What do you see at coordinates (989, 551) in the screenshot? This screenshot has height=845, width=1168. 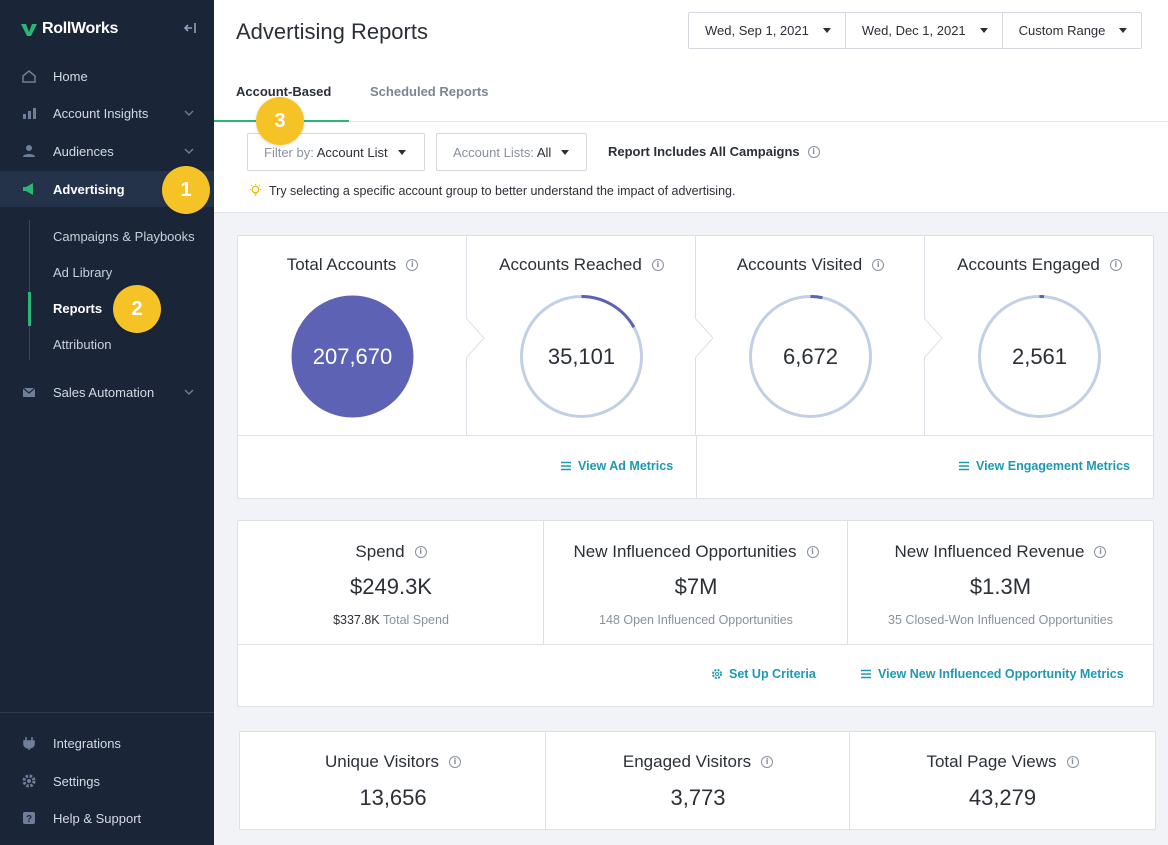 I see `metric-title: New Influenced Revenue` at bounding box center [989, 551].